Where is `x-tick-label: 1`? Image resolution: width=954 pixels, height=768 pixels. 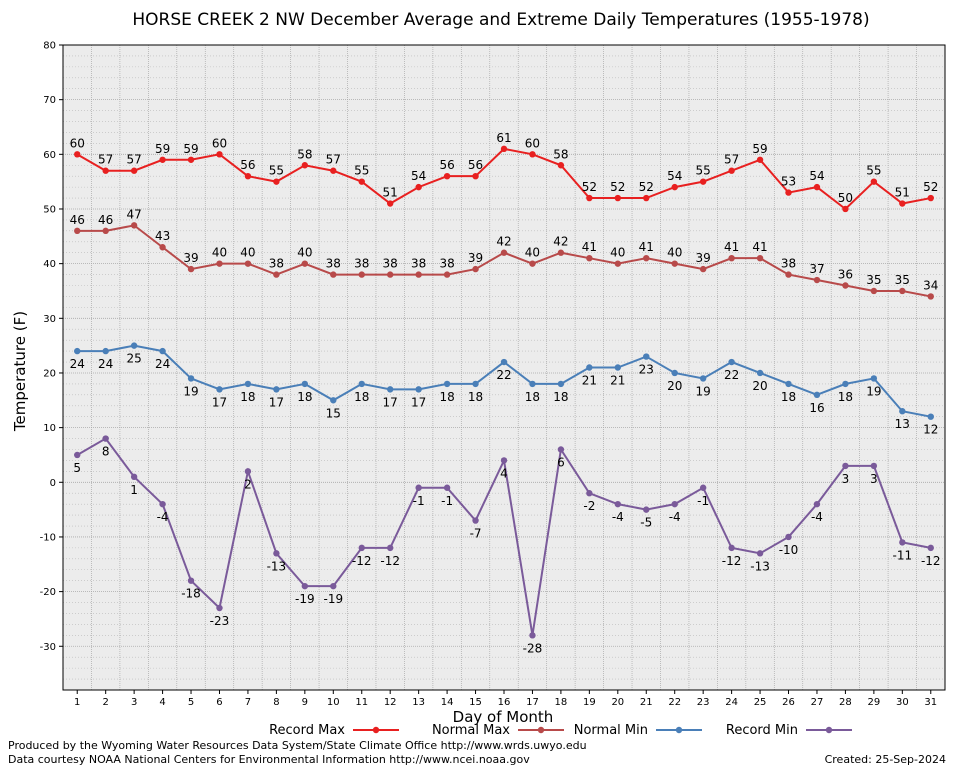 x-tick-label: 1 is located at coordinates (77, 702).